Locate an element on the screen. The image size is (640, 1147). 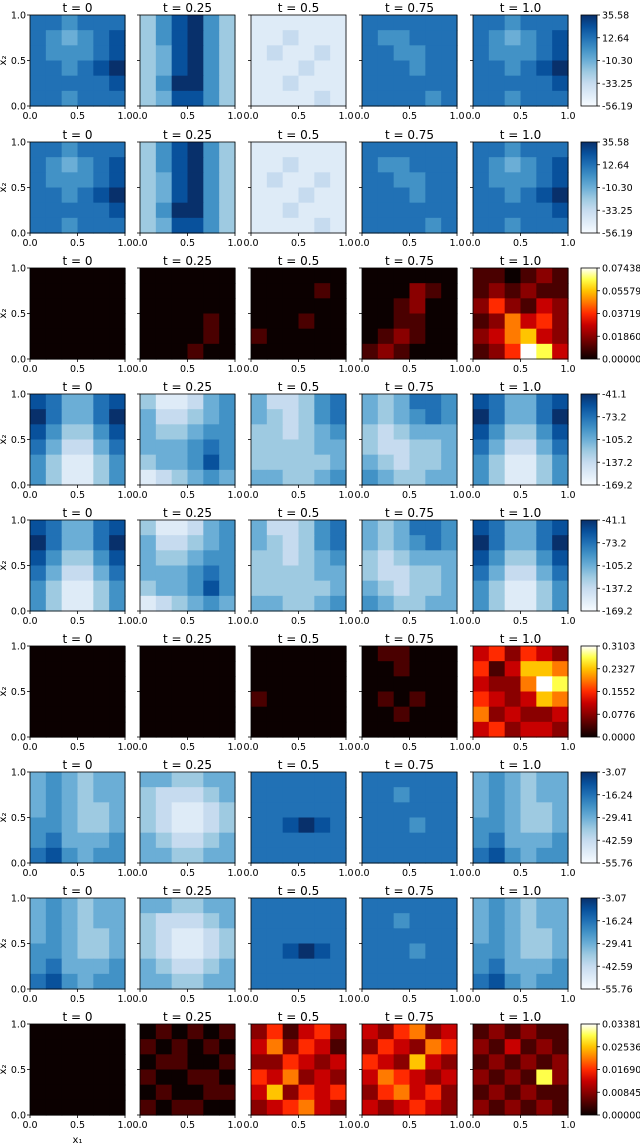
heatmap-panel: t = 0.750.0 0.5 1.0 is located at coordinates (409, 188).